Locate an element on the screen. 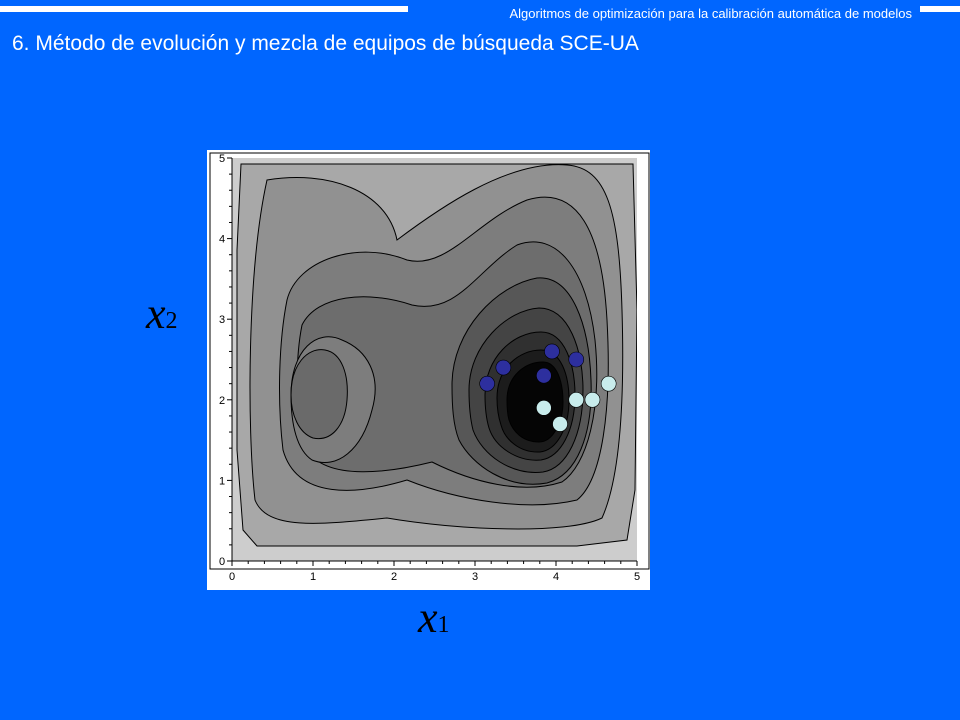 This screenshot has height=720, width=960. sample-points is located at coordinates (548, 387).